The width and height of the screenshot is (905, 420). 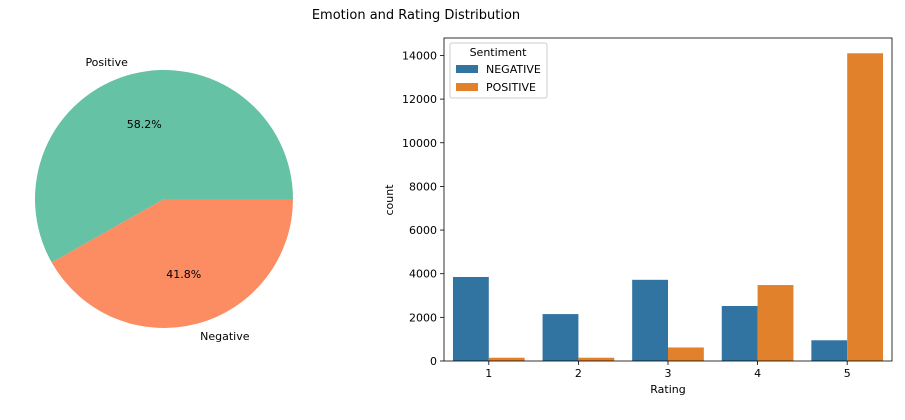 I want to click on y-tick-label: 8000, so click(x=423, y=186).